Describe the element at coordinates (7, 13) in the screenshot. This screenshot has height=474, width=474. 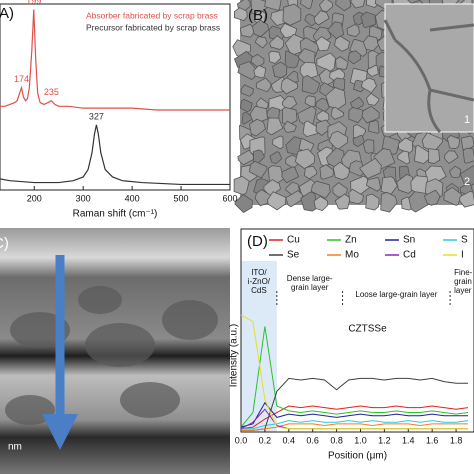
I see `panel-label: (A)` at that location.